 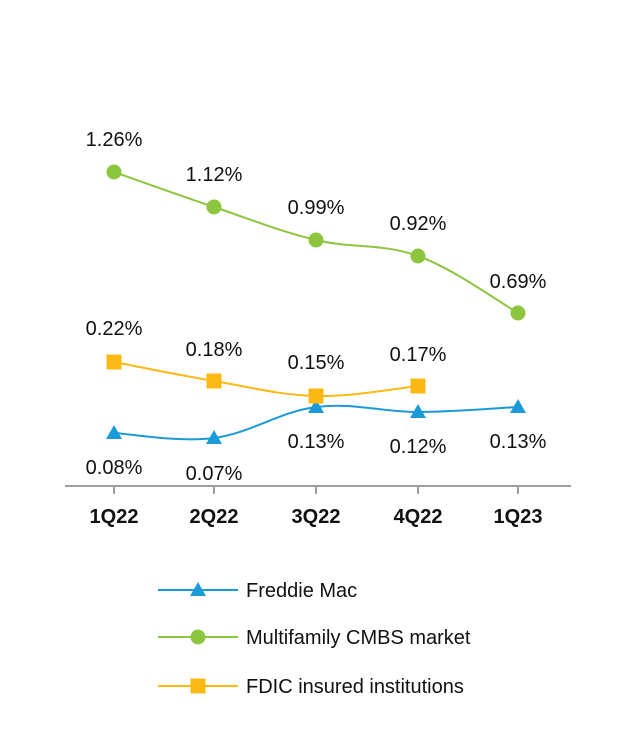 I want to click on multifamily-cmbs-market-data-label: 1.12%, so click(x=214, y=175).